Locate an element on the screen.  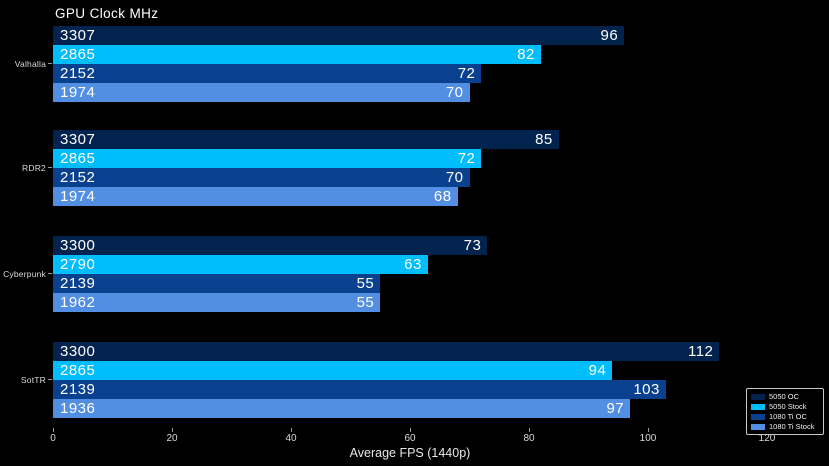
bar-fps-label: 103 is located at coordinates (646, 389).